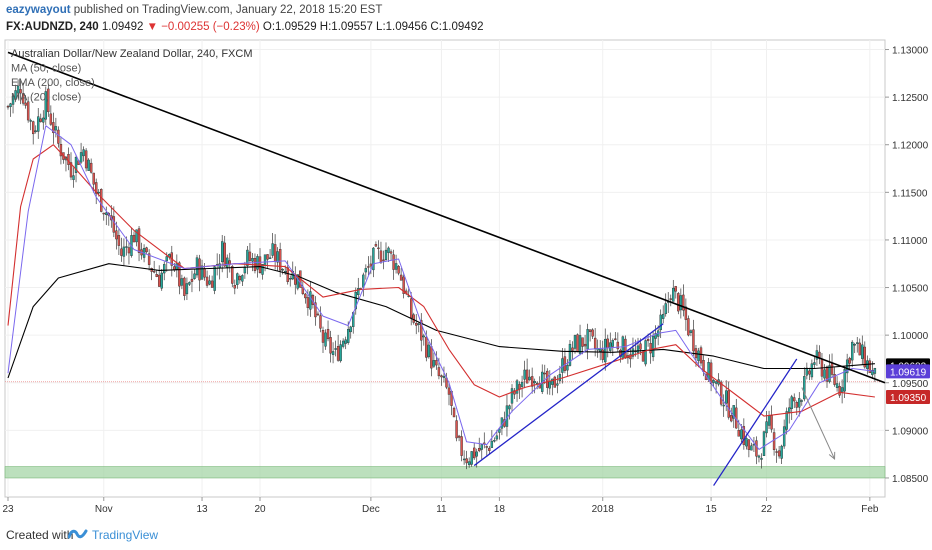 The image size is (932, 550). What do you see at coordinates (373, 27) in the screenshot?
I see `ohlc-values: O:1.09529 H:1.09557 L:1.09456 C:1.09492` at bounding box center [373, 27].